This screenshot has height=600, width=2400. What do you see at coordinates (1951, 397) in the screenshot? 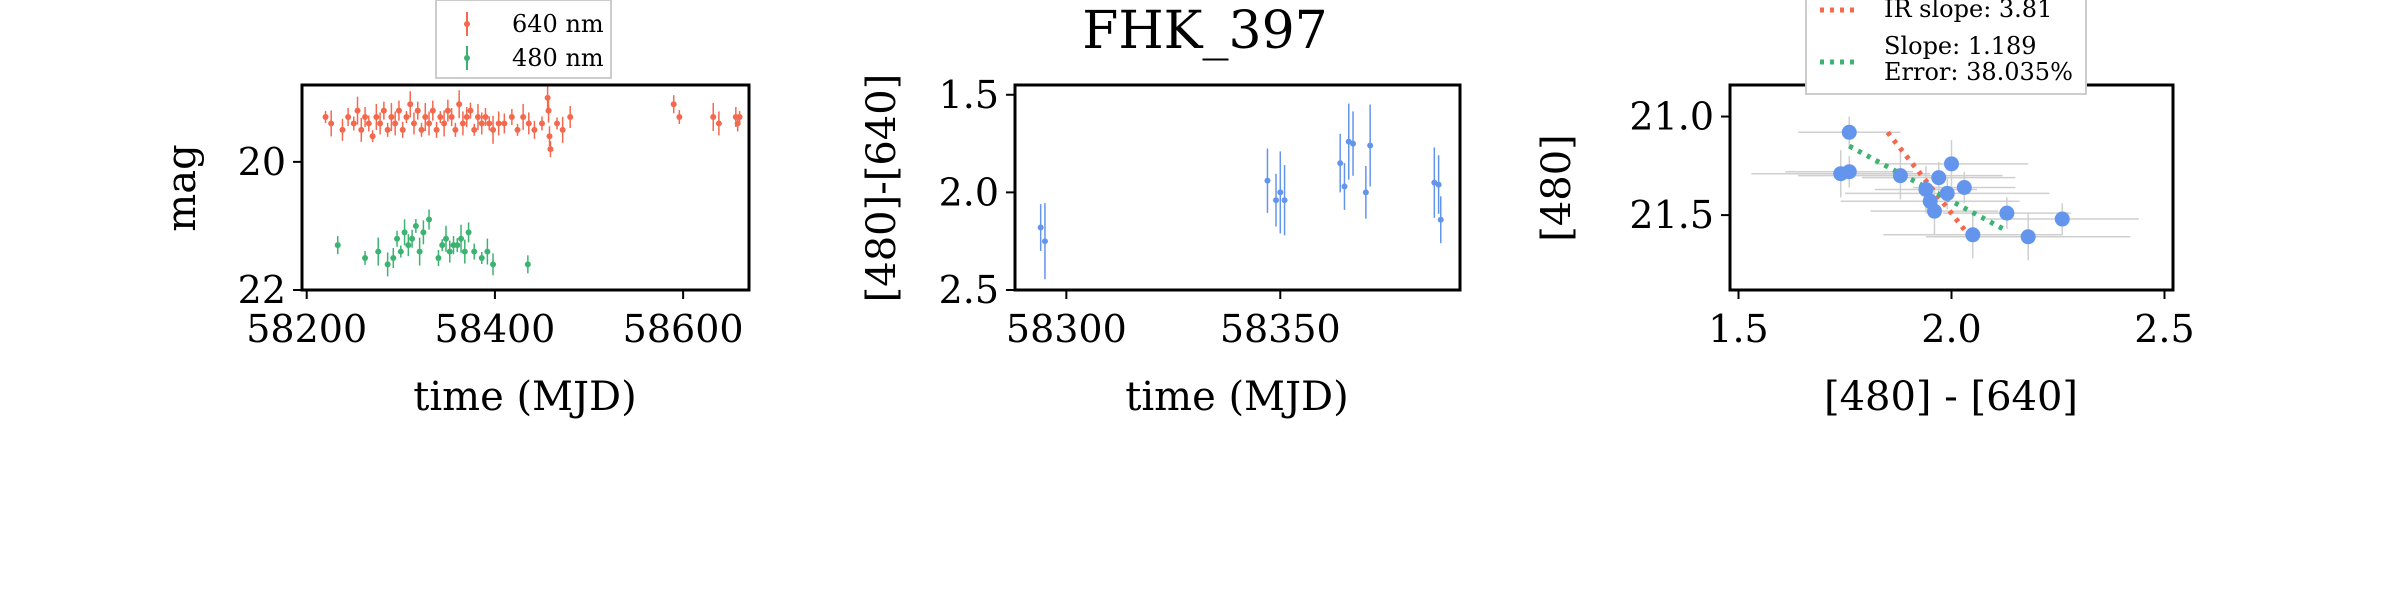
I see `color-magnitude-xlabel: [480] - [640]` at bounding box center [1951, 397].